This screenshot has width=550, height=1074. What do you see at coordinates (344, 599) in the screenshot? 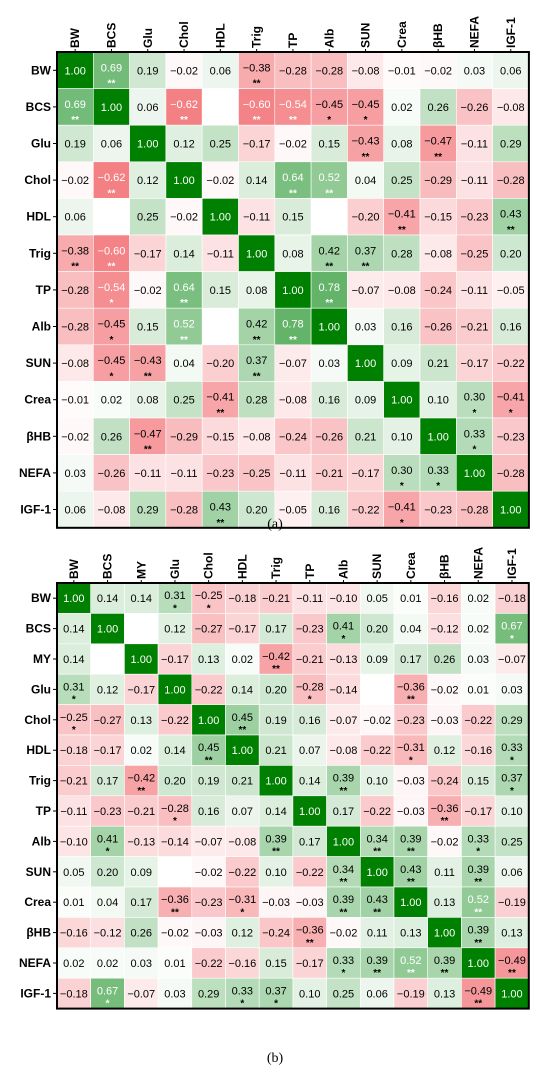
I see `cell-value: −0.10` at bounding box center [344, 599].